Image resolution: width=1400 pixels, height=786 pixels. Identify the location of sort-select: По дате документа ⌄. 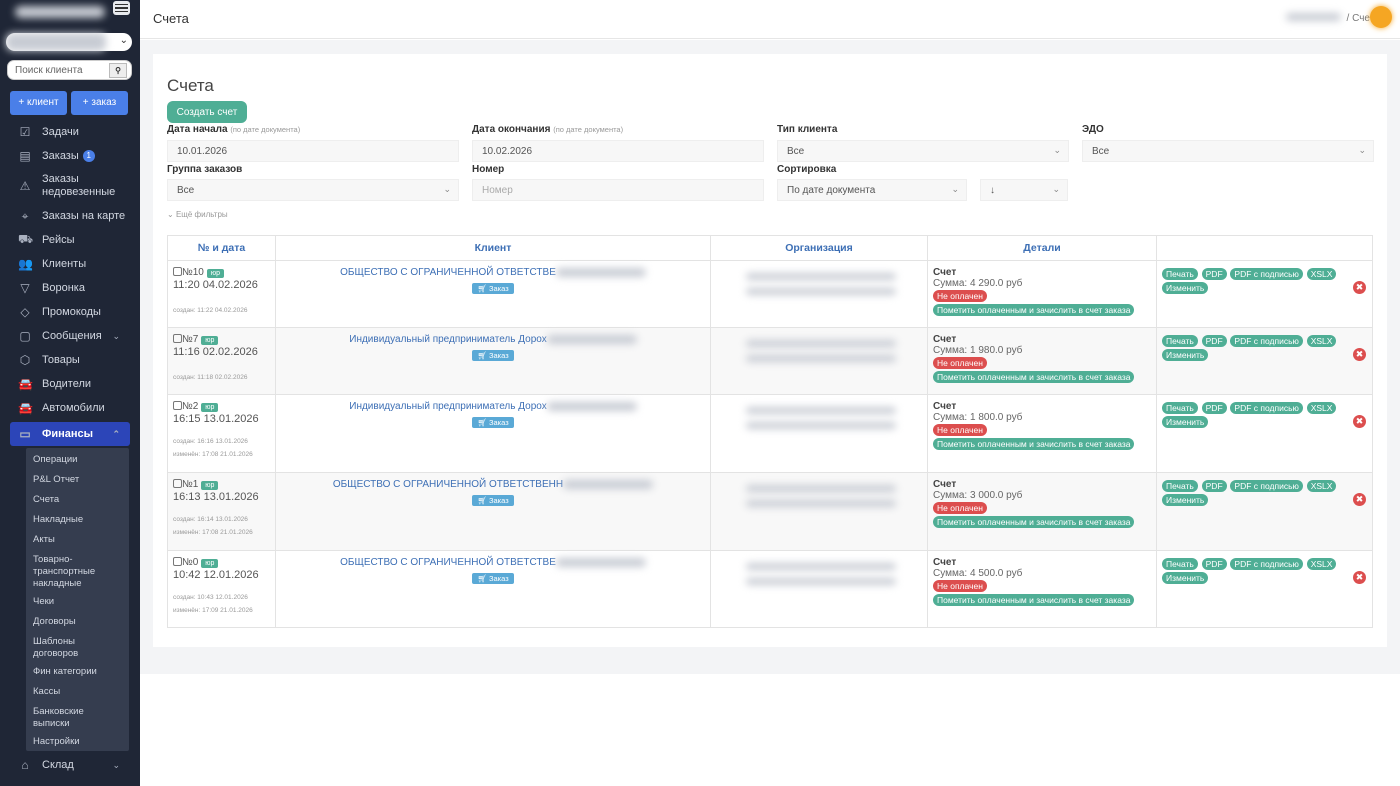
(872, 190).